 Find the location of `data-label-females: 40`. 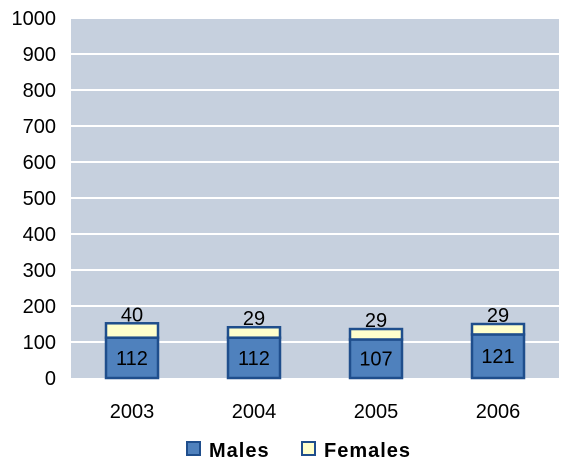

data-label-females: 40 is located at coordinates (132, 315).